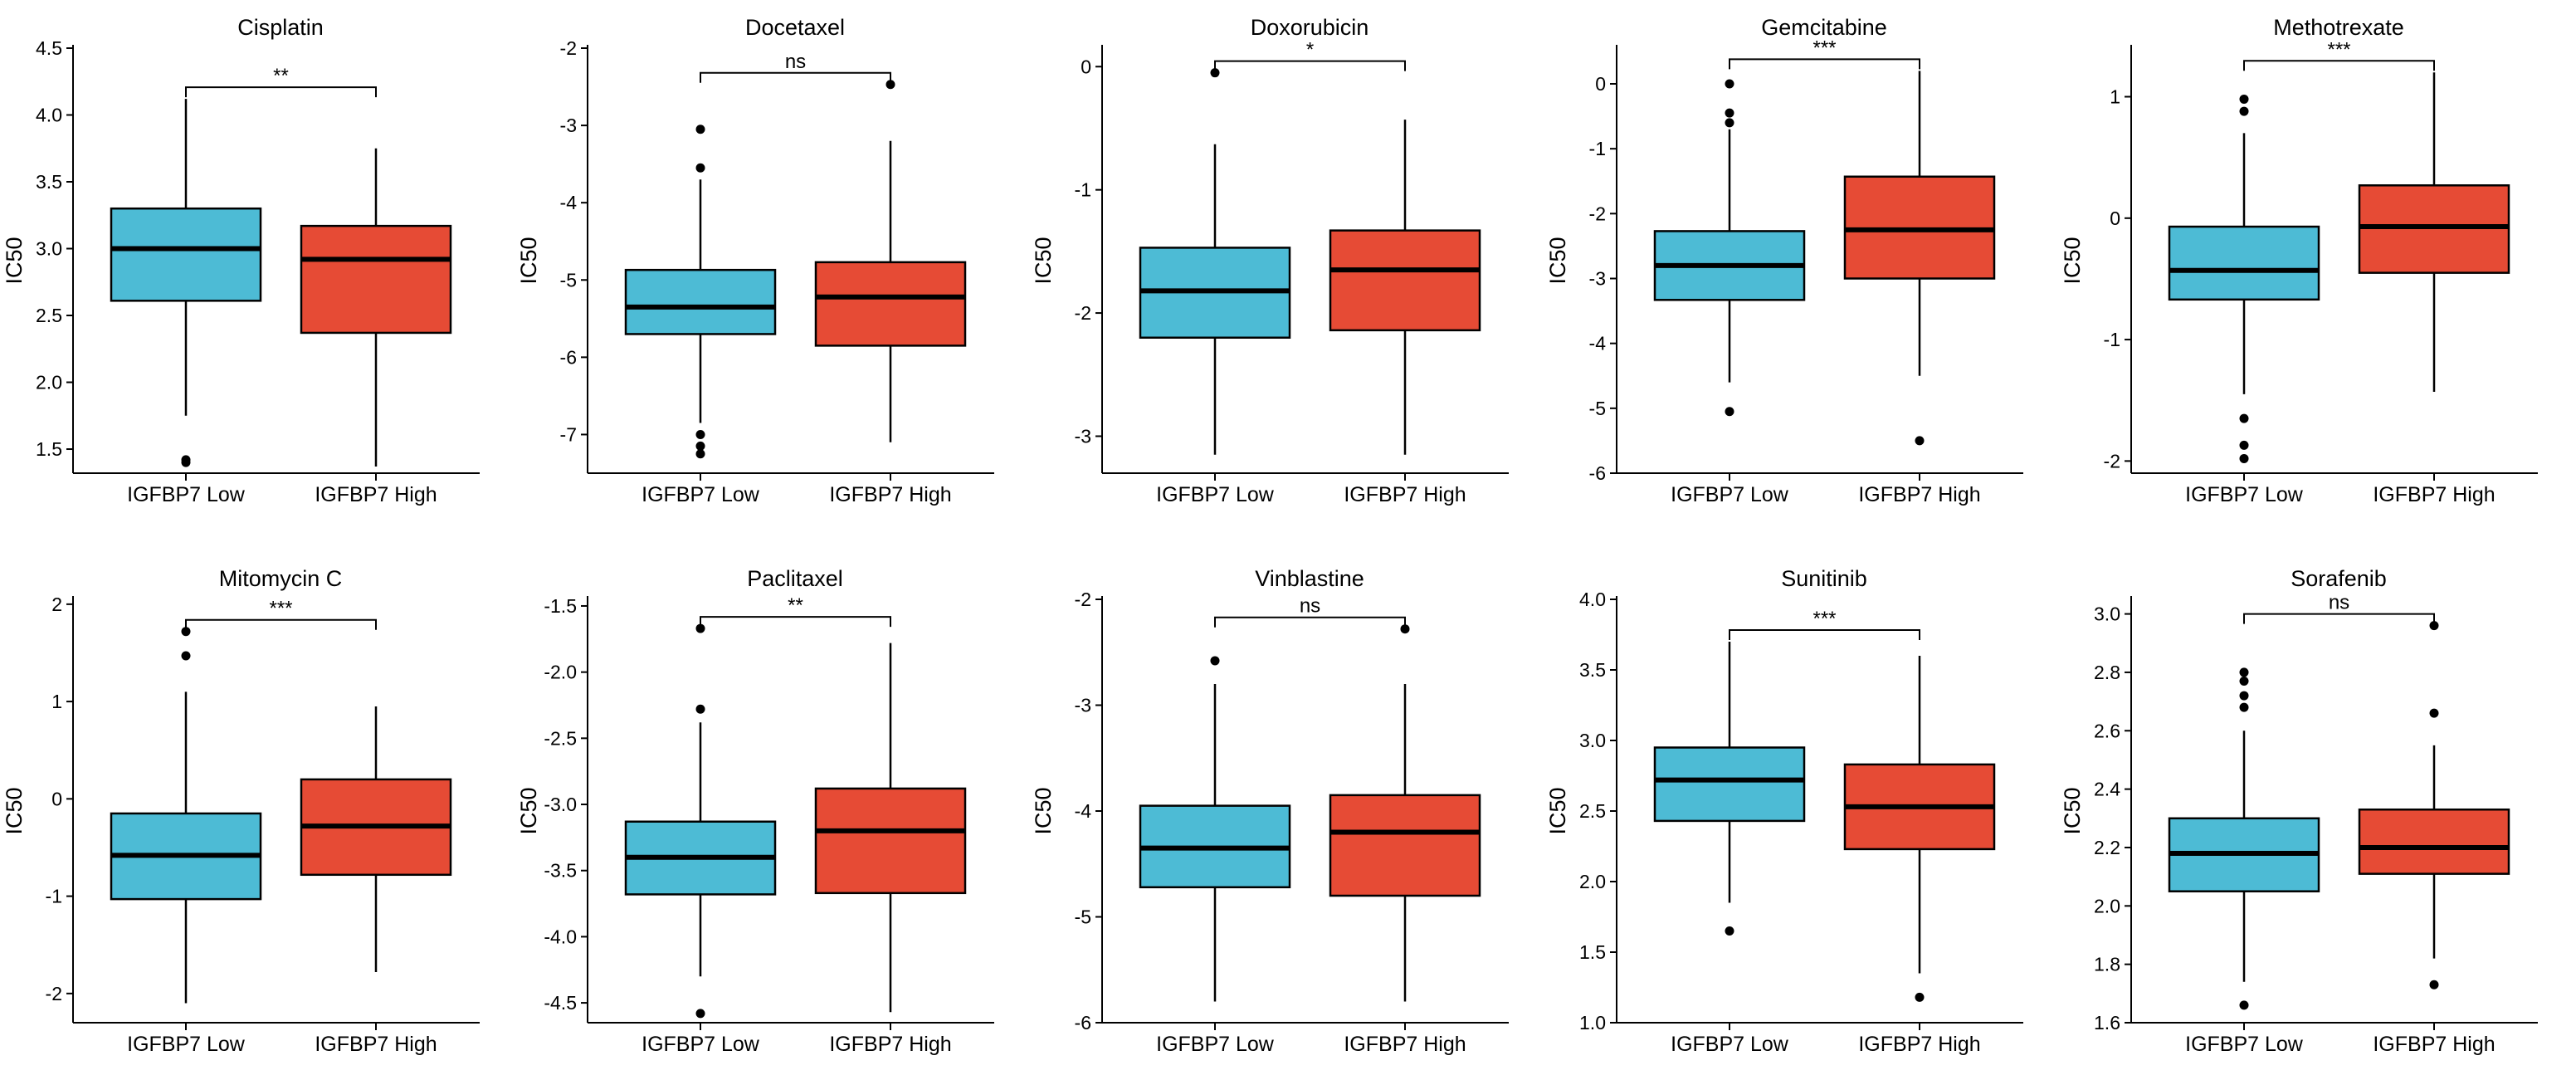 Image resolution: width=2576 pixels, height=1075 pixels. Describe the element at coordinates (1310, 579) in the screenshot. I see `panel-title: Vinblastine` at that location.